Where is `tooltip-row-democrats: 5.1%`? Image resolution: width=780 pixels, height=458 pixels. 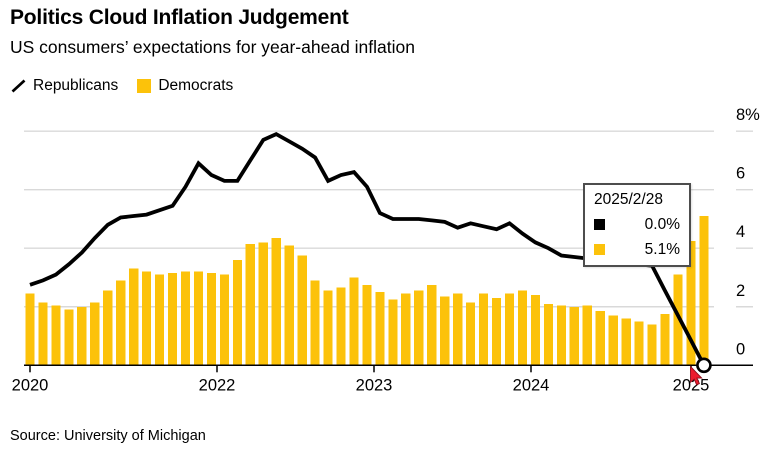
tooltip-row-democrats: 5.1% is located at coordinates (637, 249).